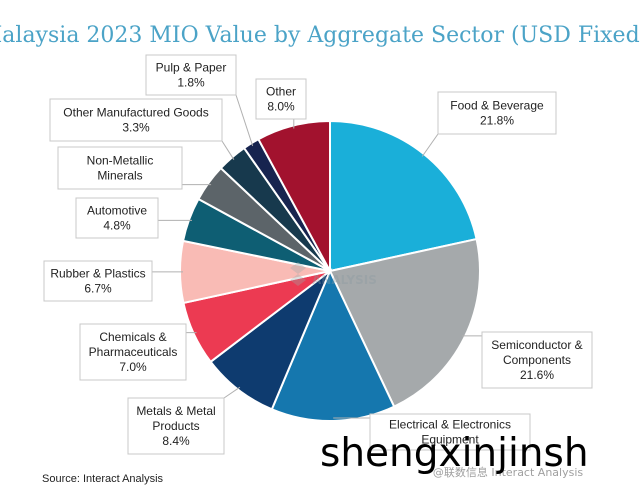  Describe the element at coordinates (136, 128) in the screenshot. I see `slice-value-label: 3.3%` at that location.